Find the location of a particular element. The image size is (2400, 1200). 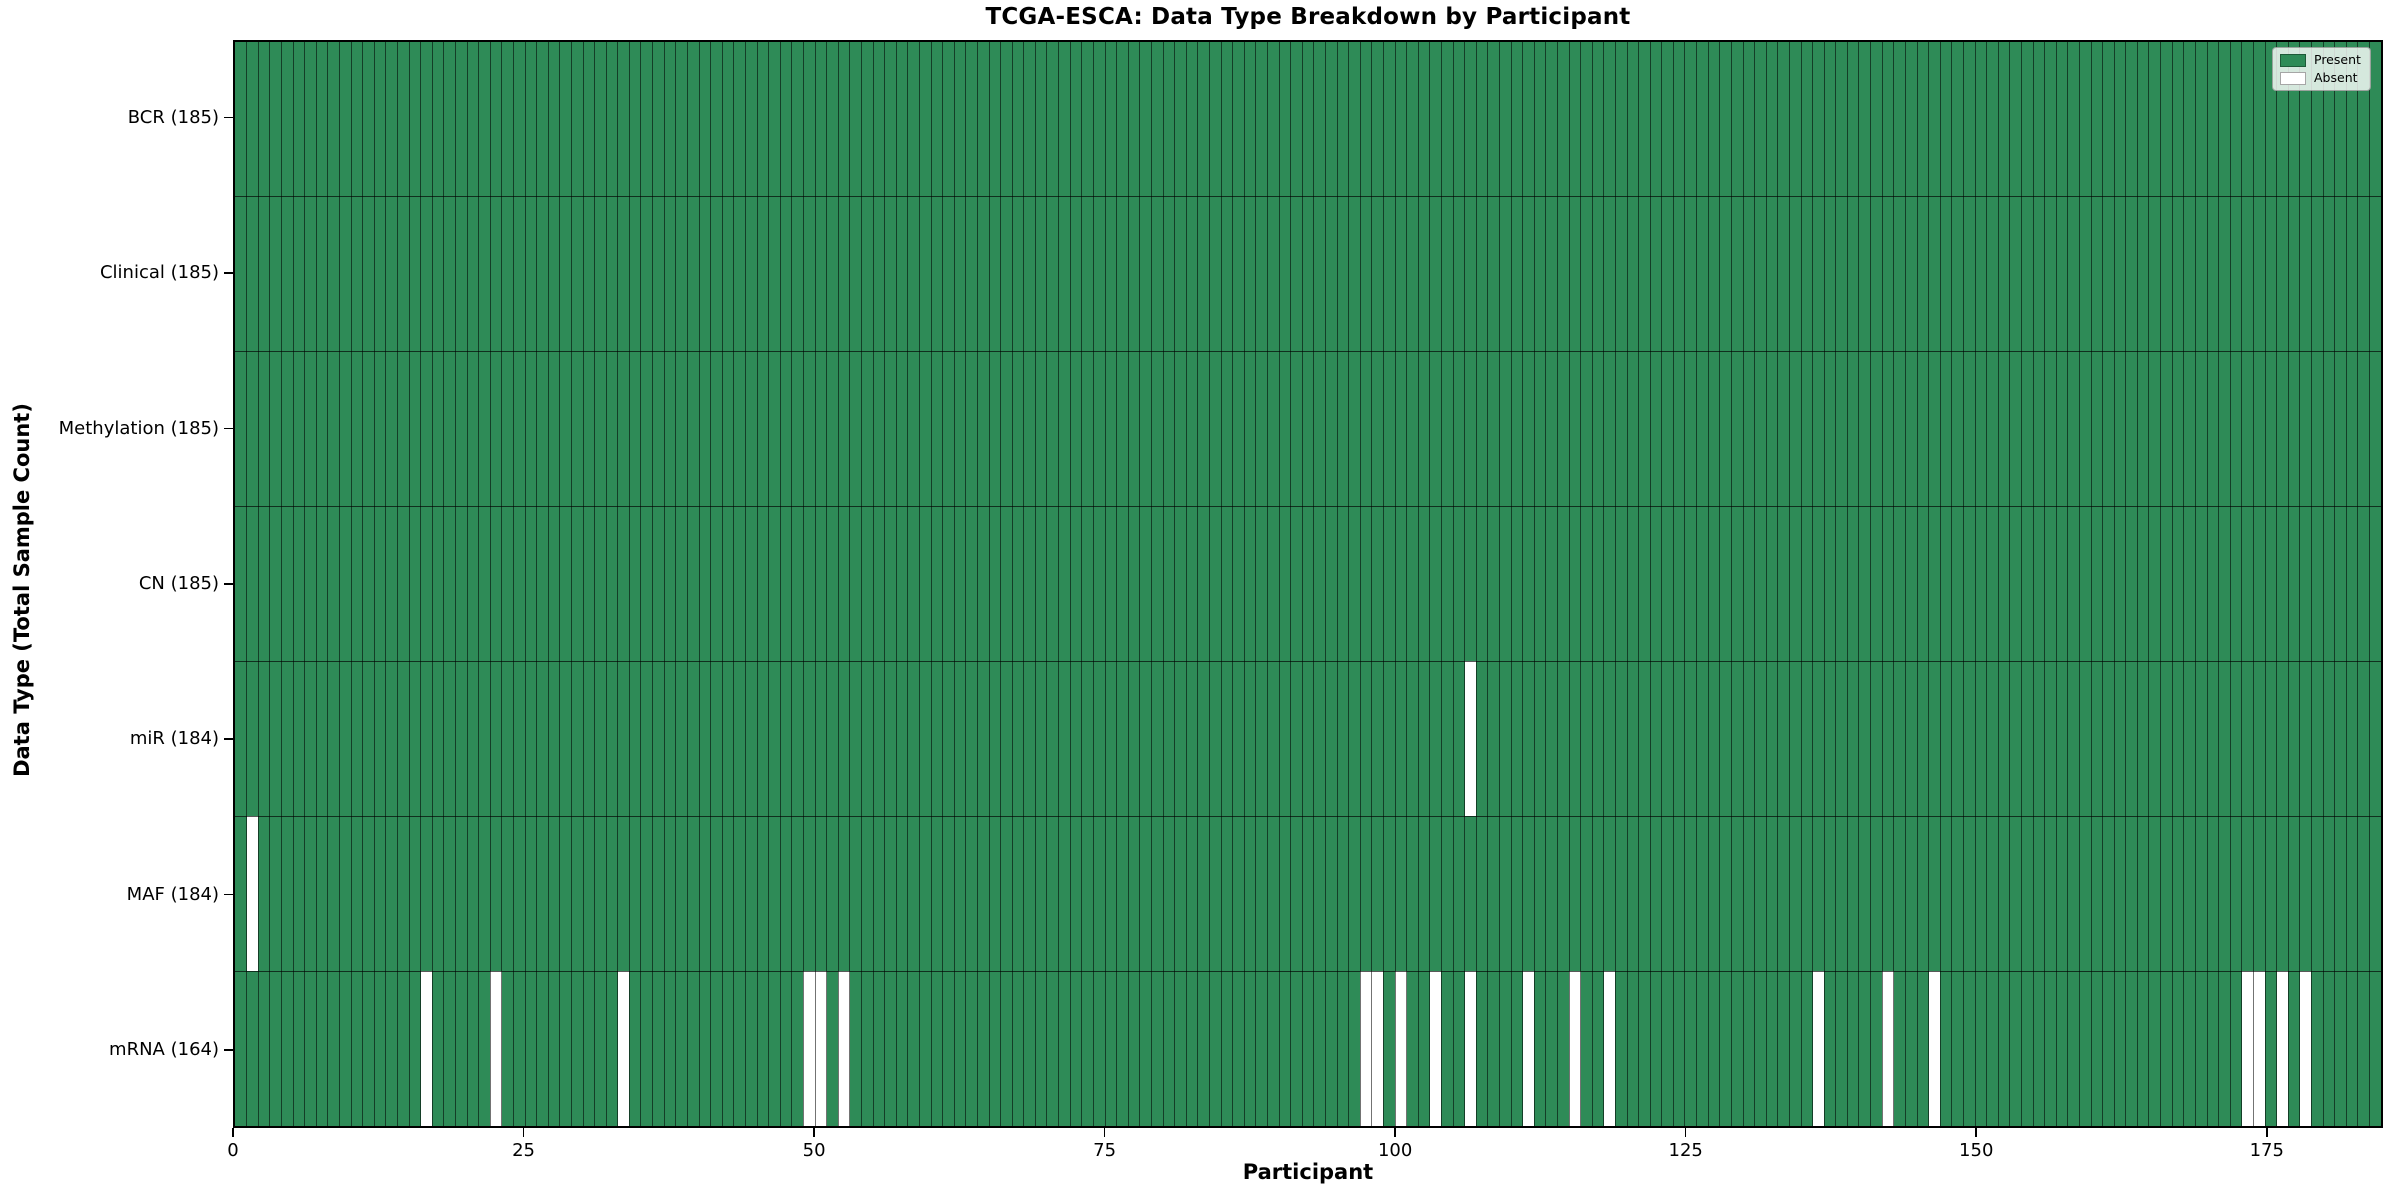

y-tick-label-BCR: BCR (185) is located at coordinates (173, 117).